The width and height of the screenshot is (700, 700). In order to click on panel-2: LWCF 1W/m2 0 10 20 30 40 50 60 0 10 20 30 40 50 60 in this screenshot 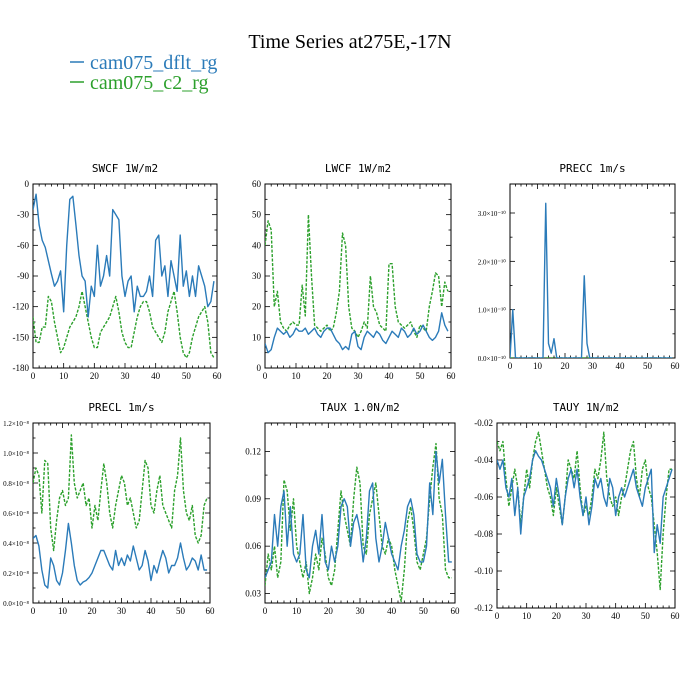, I will do `click(354, 271)`.